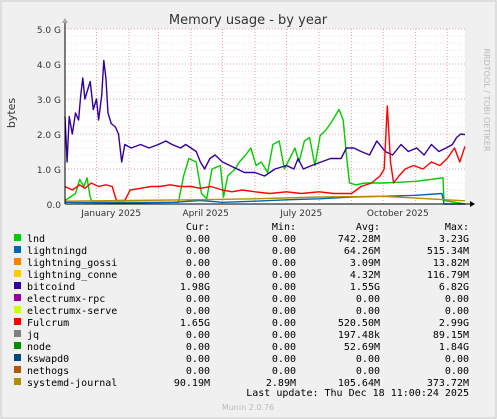 This screenshot has width=497, height=419. Describe the element at coordinates (359, 239) in the screenshot. I see `legend-value: 742.28M` at that location.